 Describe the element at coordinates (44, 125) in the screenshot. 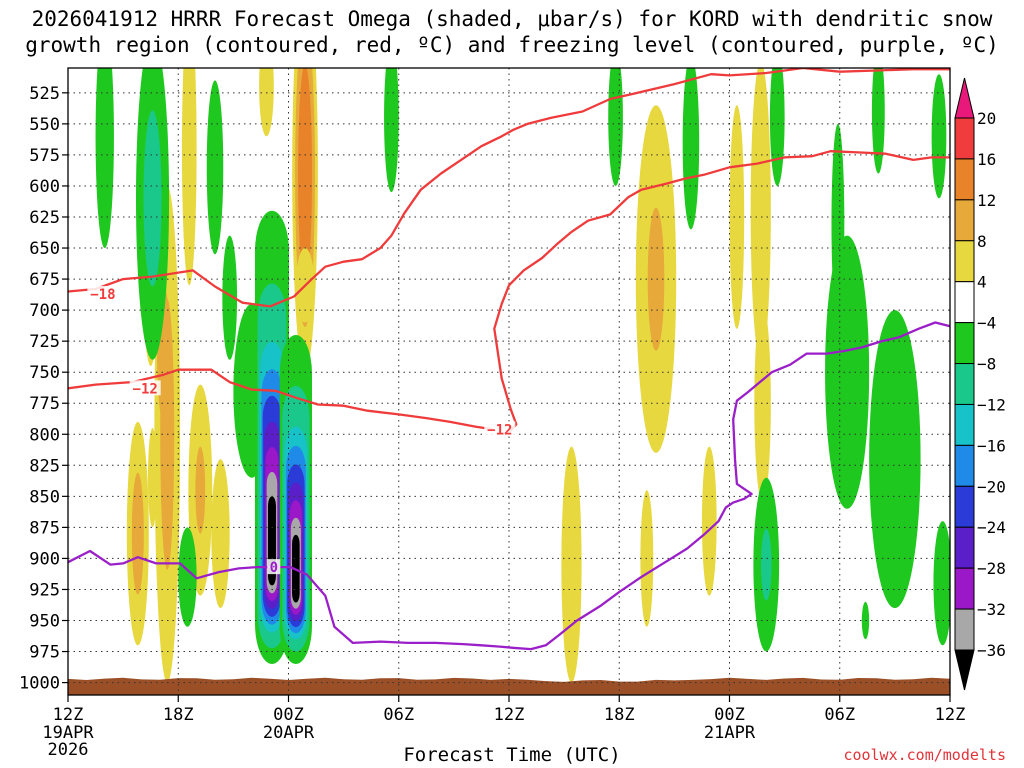

I see `y-tick-label-550: 550` at that location.